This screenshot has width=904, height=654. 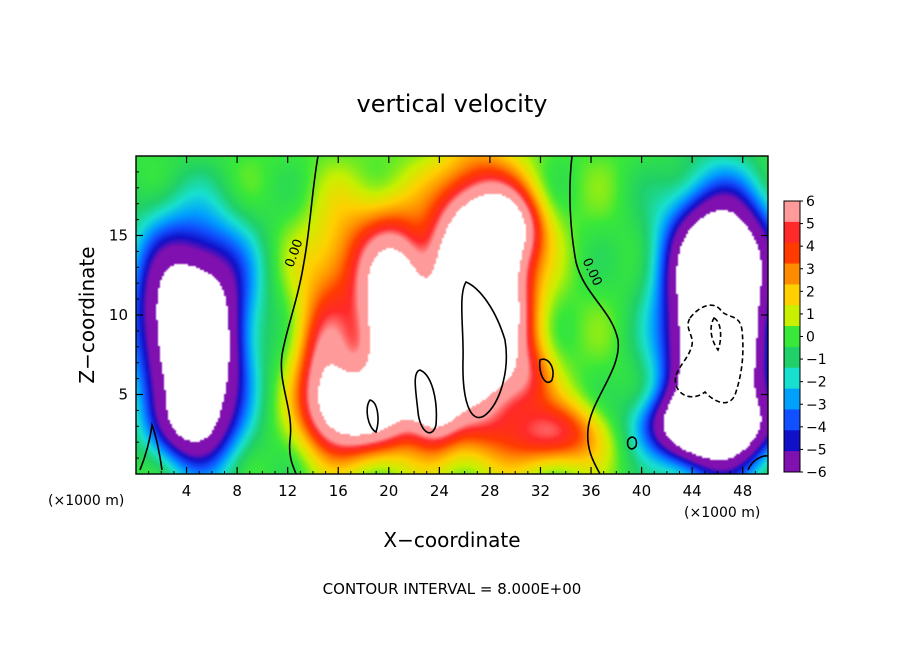 What do you see at coordinates (810, 338) in the screenshot?
I see `colorbar-label: 0` at bounding box center [810, 338].